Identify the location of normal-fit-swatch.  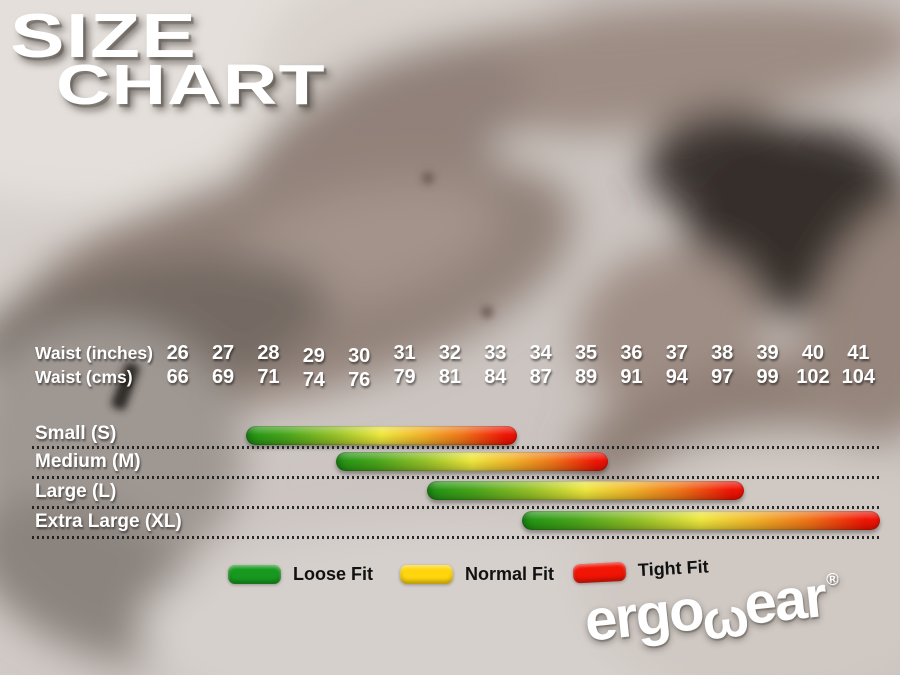
(426, 574).